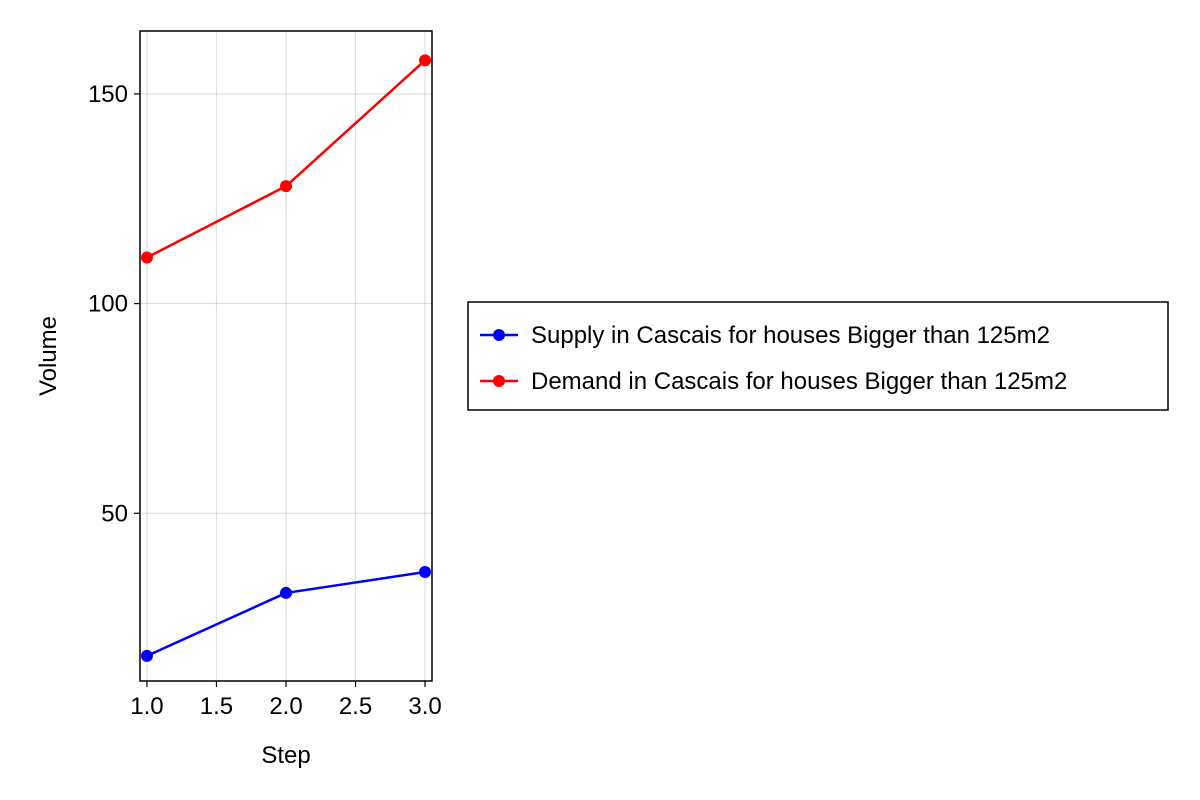 Image resolution: width=1200 pixels, height=800 pixels. Describe the element at coordinates (424, 706) in the screenshot. I see `x-tick-label: 3.0` at that location.